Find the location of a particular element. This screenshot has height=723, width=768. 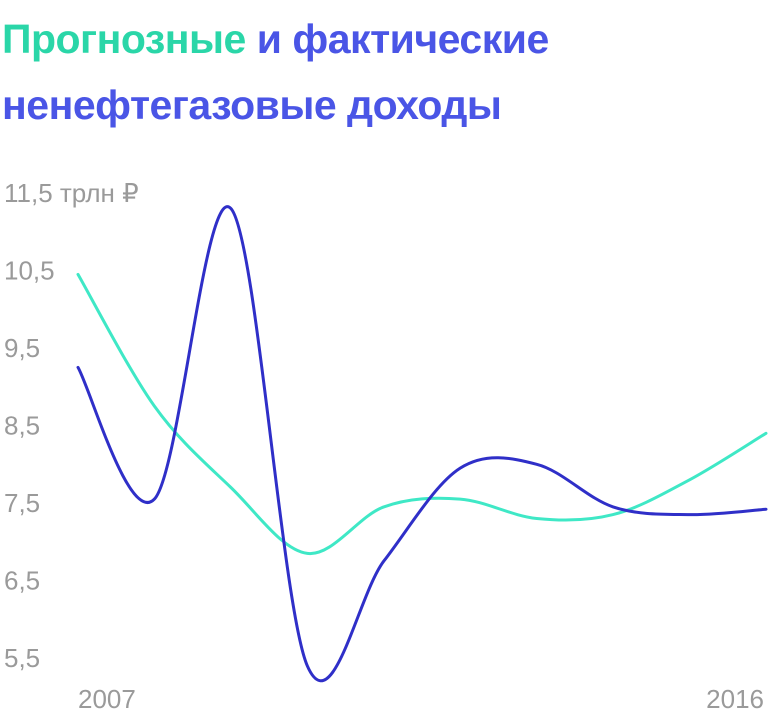

chart-title-forecast: Прогнозные is located at coordinates (124, 39).